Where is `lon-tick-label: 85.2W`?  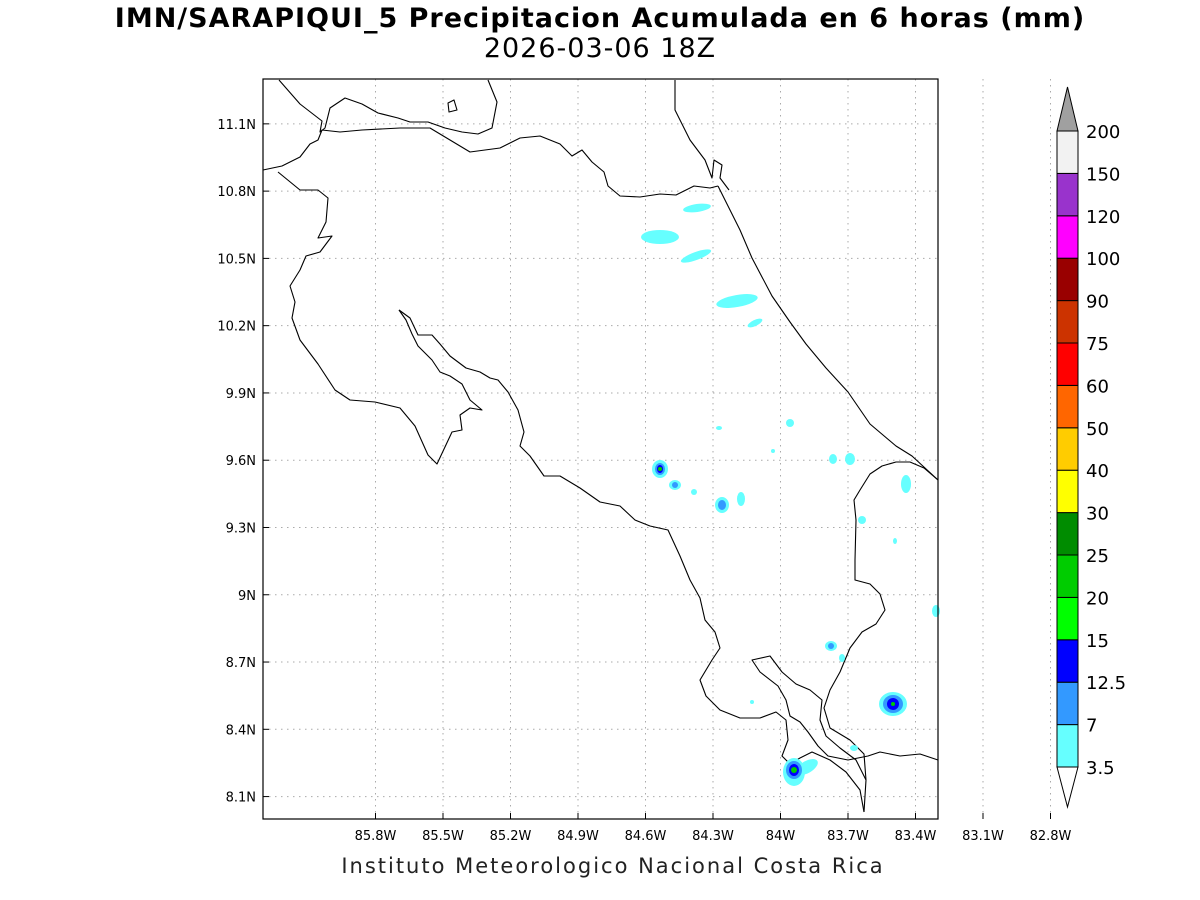
lon-tick-label: 85.2W is located at coordinates (511, 836).